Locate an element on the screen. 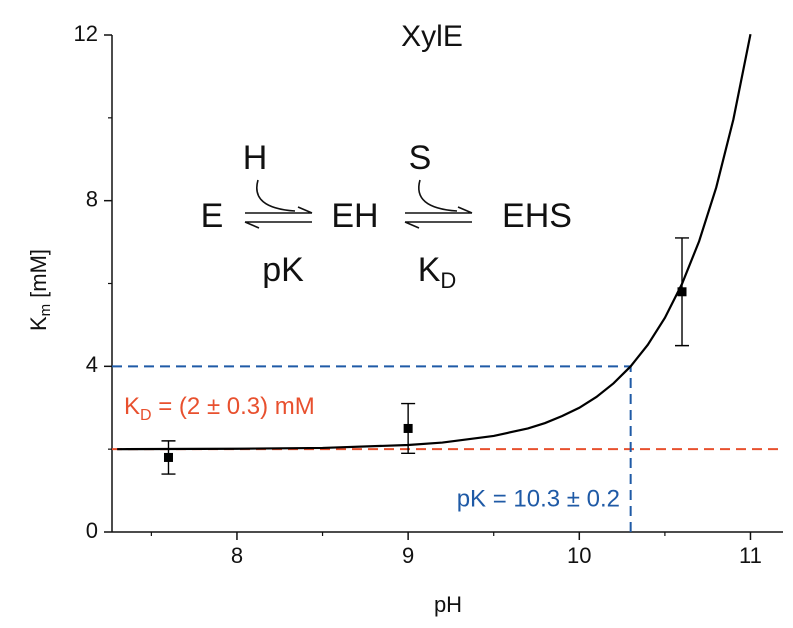  scheme-s: S is located at coordinates (420, 158).